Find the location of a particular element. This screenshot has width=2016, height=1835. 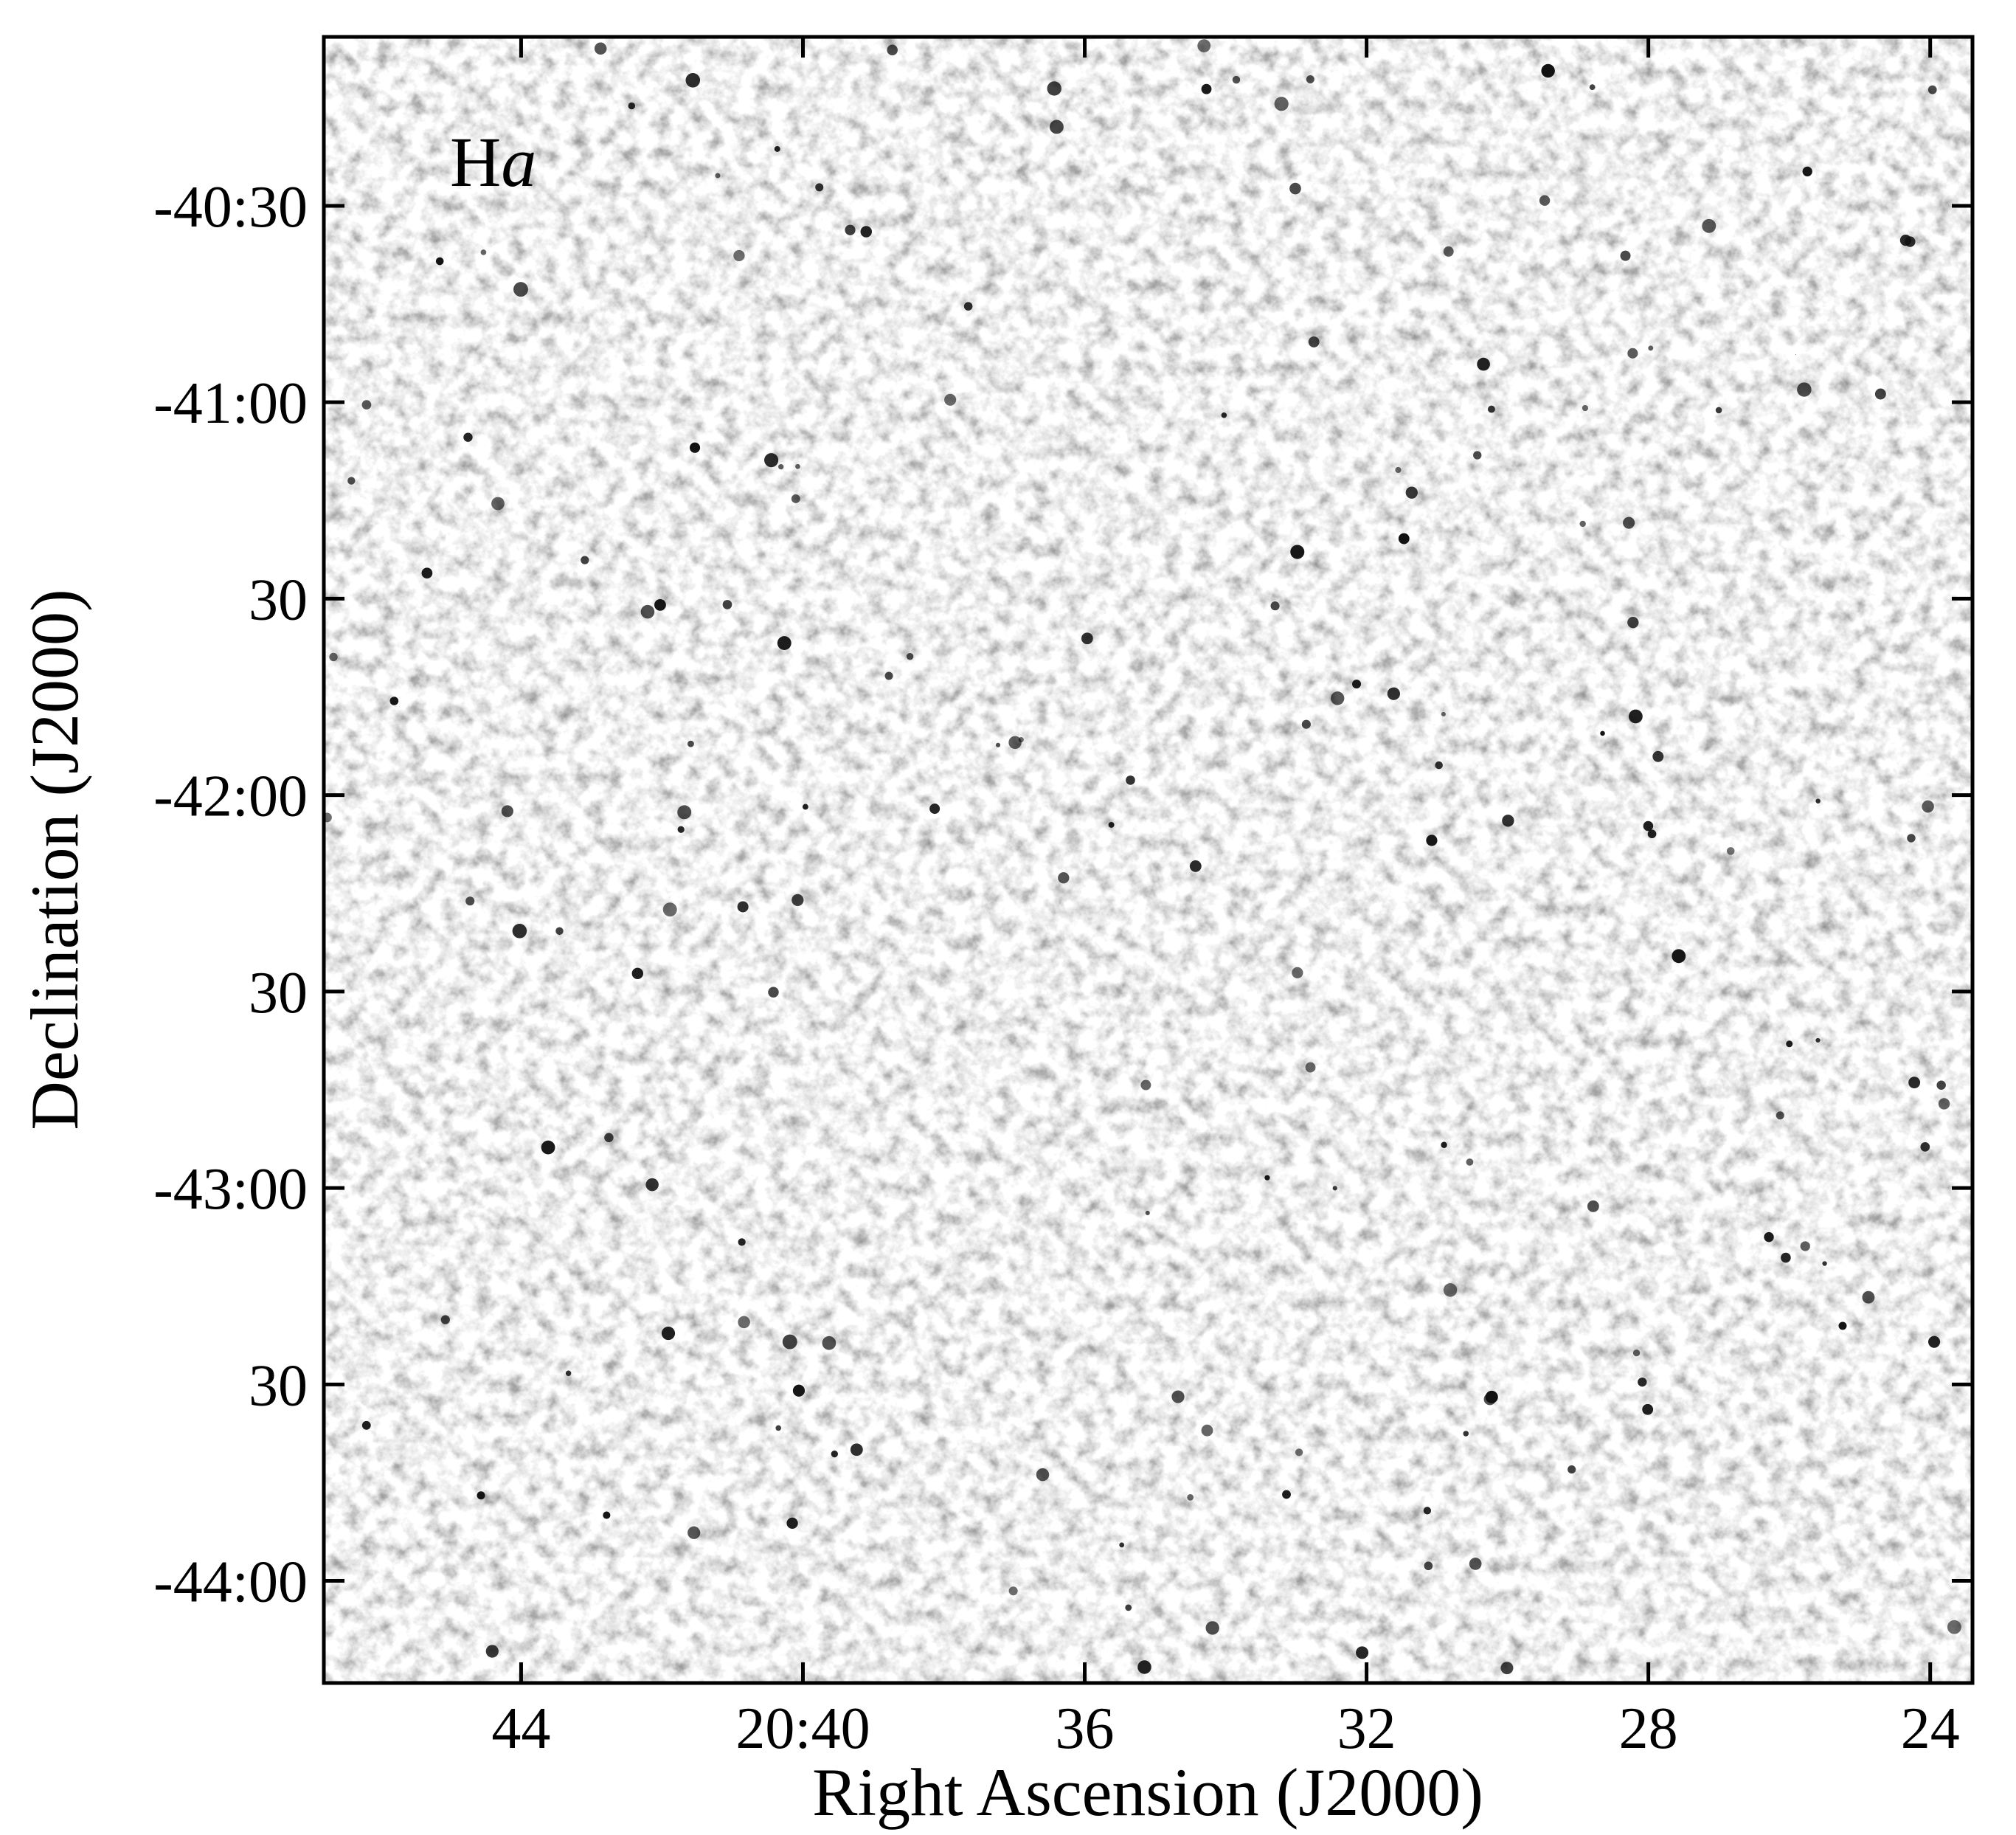

x-tick-label: 28 is located at coordinates (1648, 1728).